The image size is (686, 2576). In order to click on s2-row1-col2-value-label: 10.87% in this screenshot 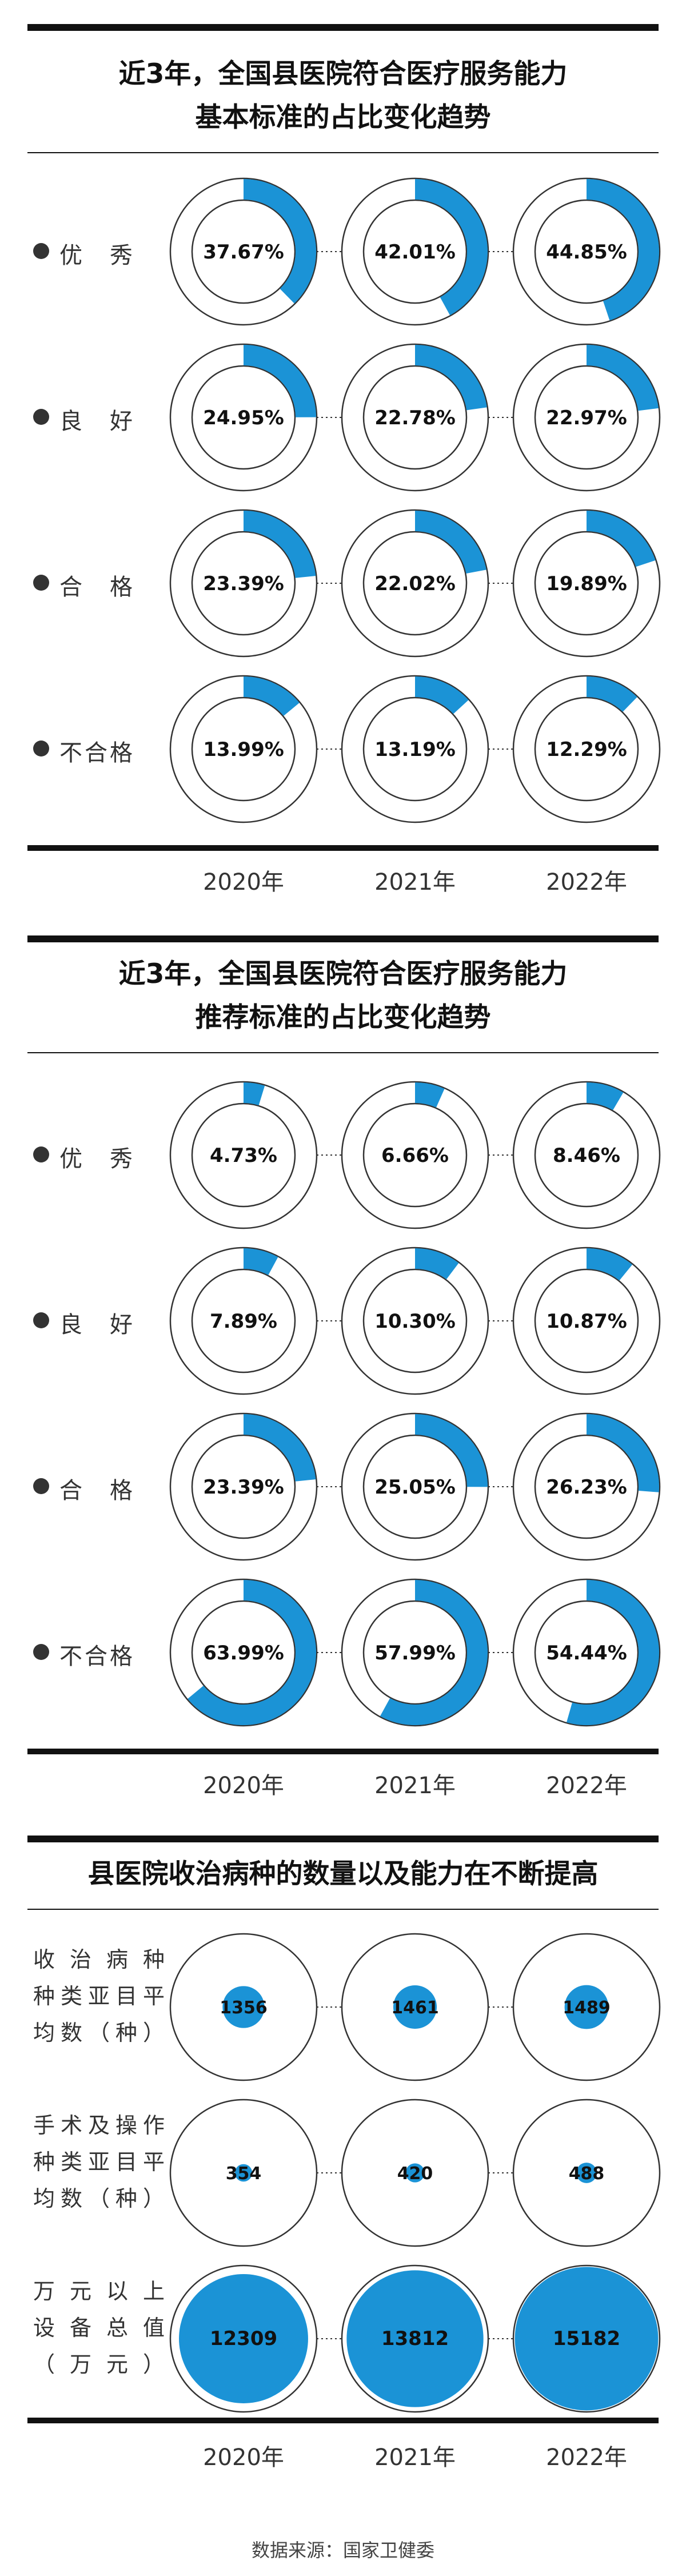, I will do `click(586, 1321)`.